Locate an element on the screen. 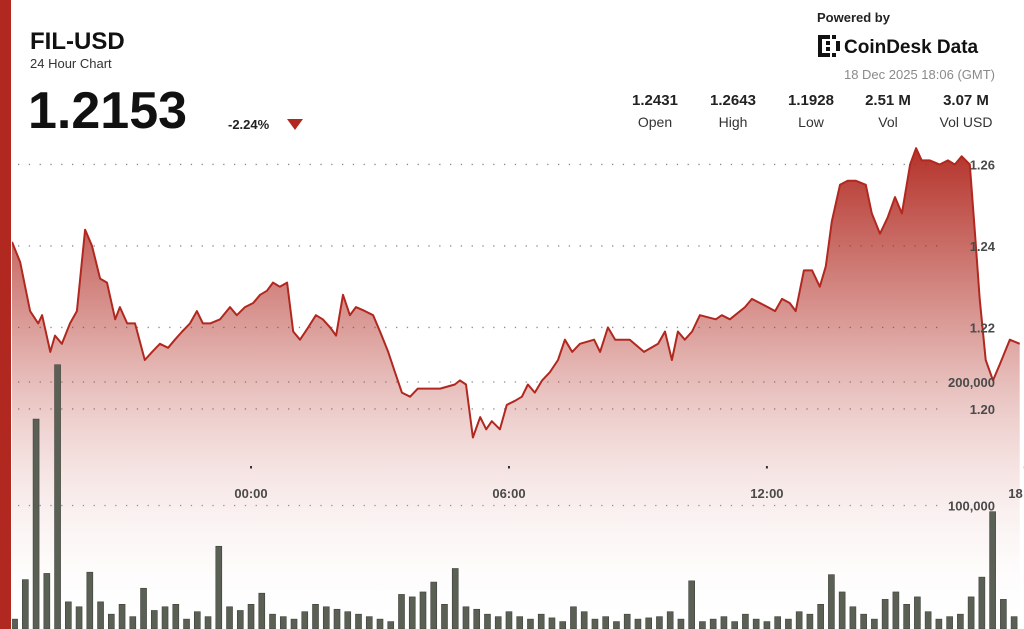  brand-name: CoinDesk Data is located at coordinates (911, 47).